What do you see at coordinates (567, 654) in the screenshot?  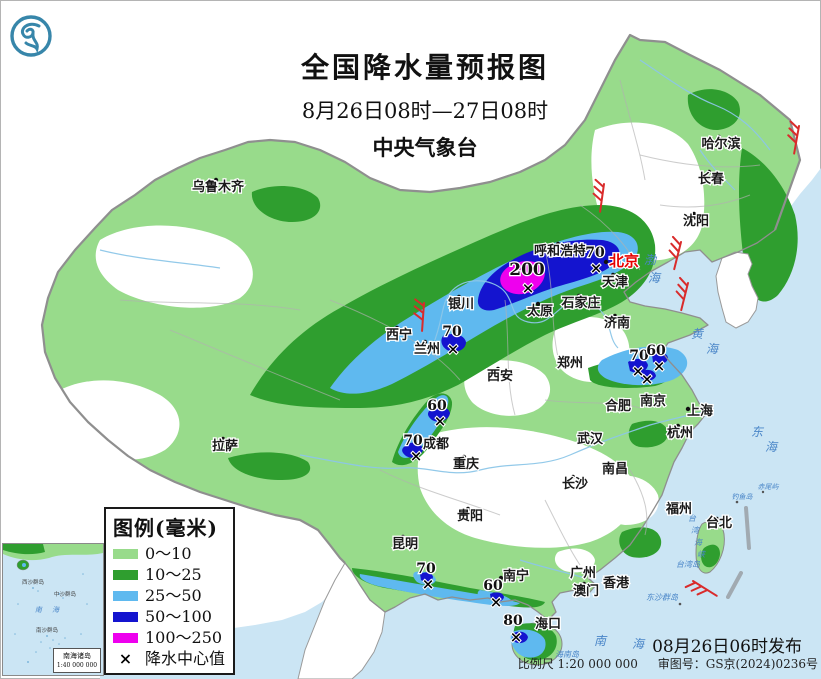 I see `sea-label: 海南岛` at bounding box center [567, 654].